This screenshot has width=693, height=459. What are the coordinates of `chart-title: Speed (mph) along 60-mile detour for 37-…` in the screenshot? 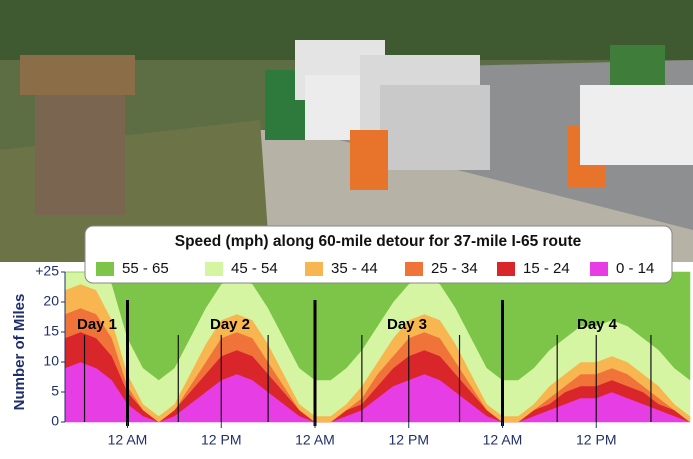 It's located at (378, 241).